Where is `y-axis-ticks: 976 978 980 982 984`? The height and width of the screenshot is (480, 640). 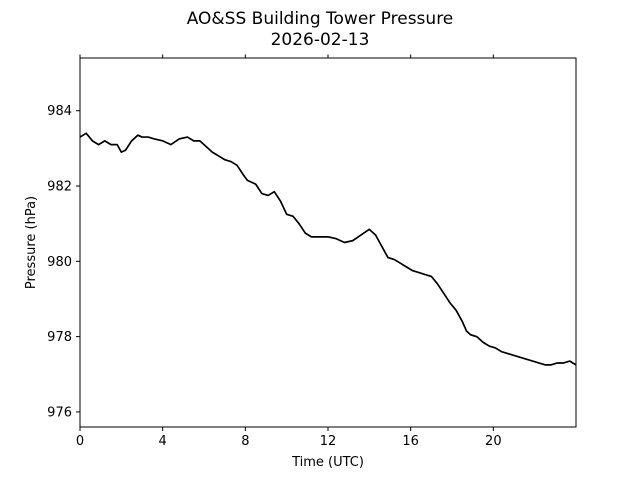 y-axis-ticks: 976 978 980 982 984 is located at coordinates (63, 262).